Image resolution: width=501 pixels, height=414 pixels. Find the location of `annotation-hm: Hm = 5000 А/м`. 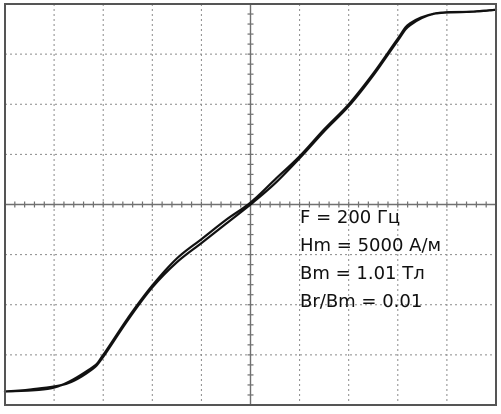

annotation-hm: Hm = 5000 А/м is located at coordinates (370, 245).